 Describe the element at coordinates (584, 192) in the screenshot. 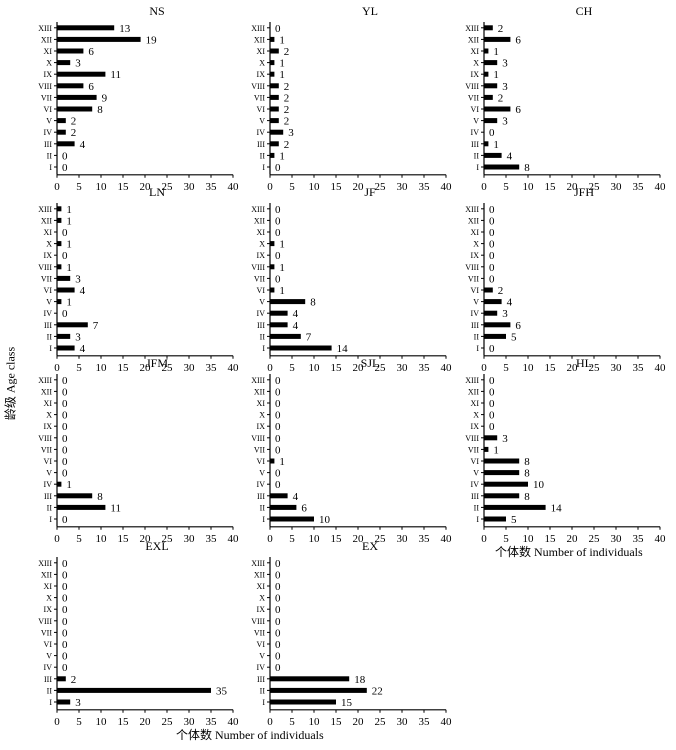

I see `panel-title: JFH` at that location.